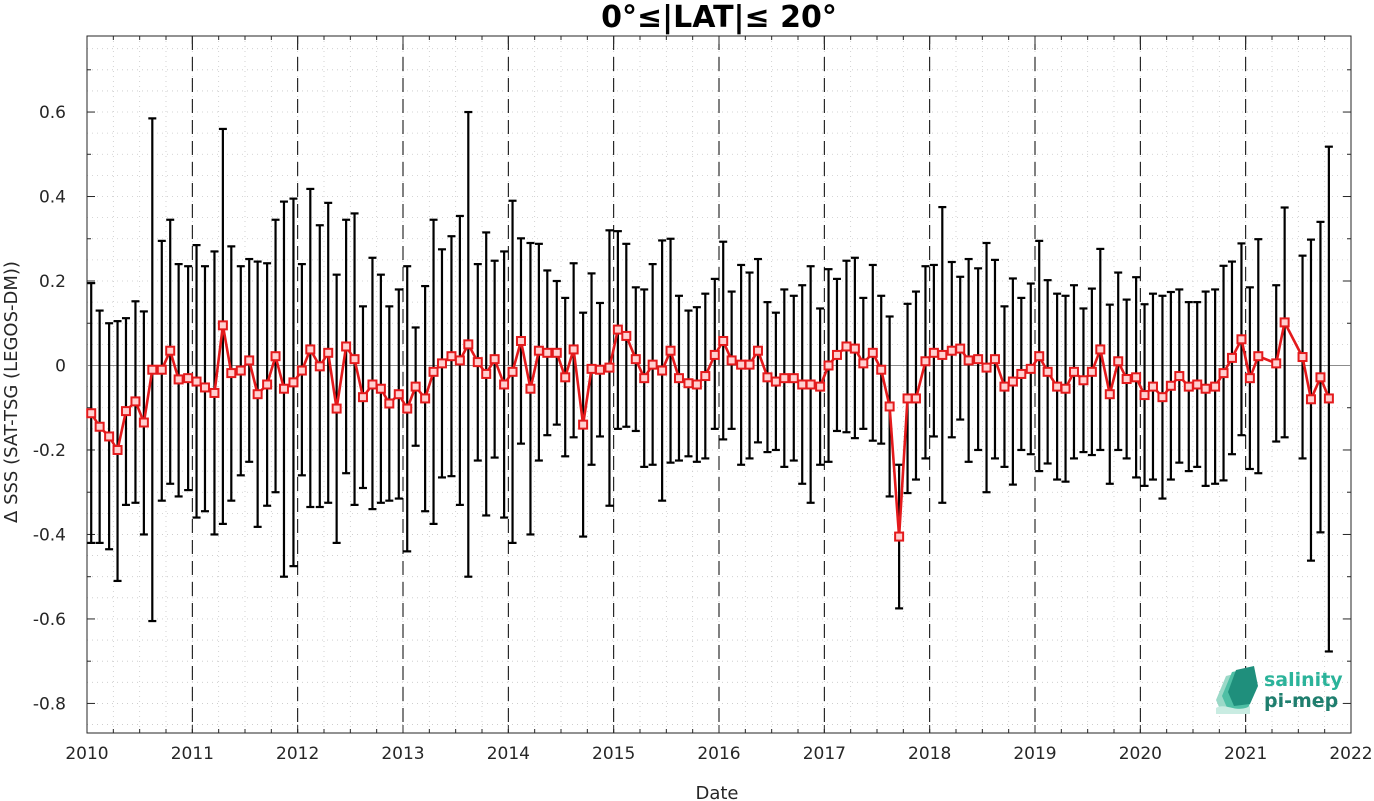 Image resolution: width=1374 pixels, height=801 pixels. I want to click on error-bar, so click(915, 385).